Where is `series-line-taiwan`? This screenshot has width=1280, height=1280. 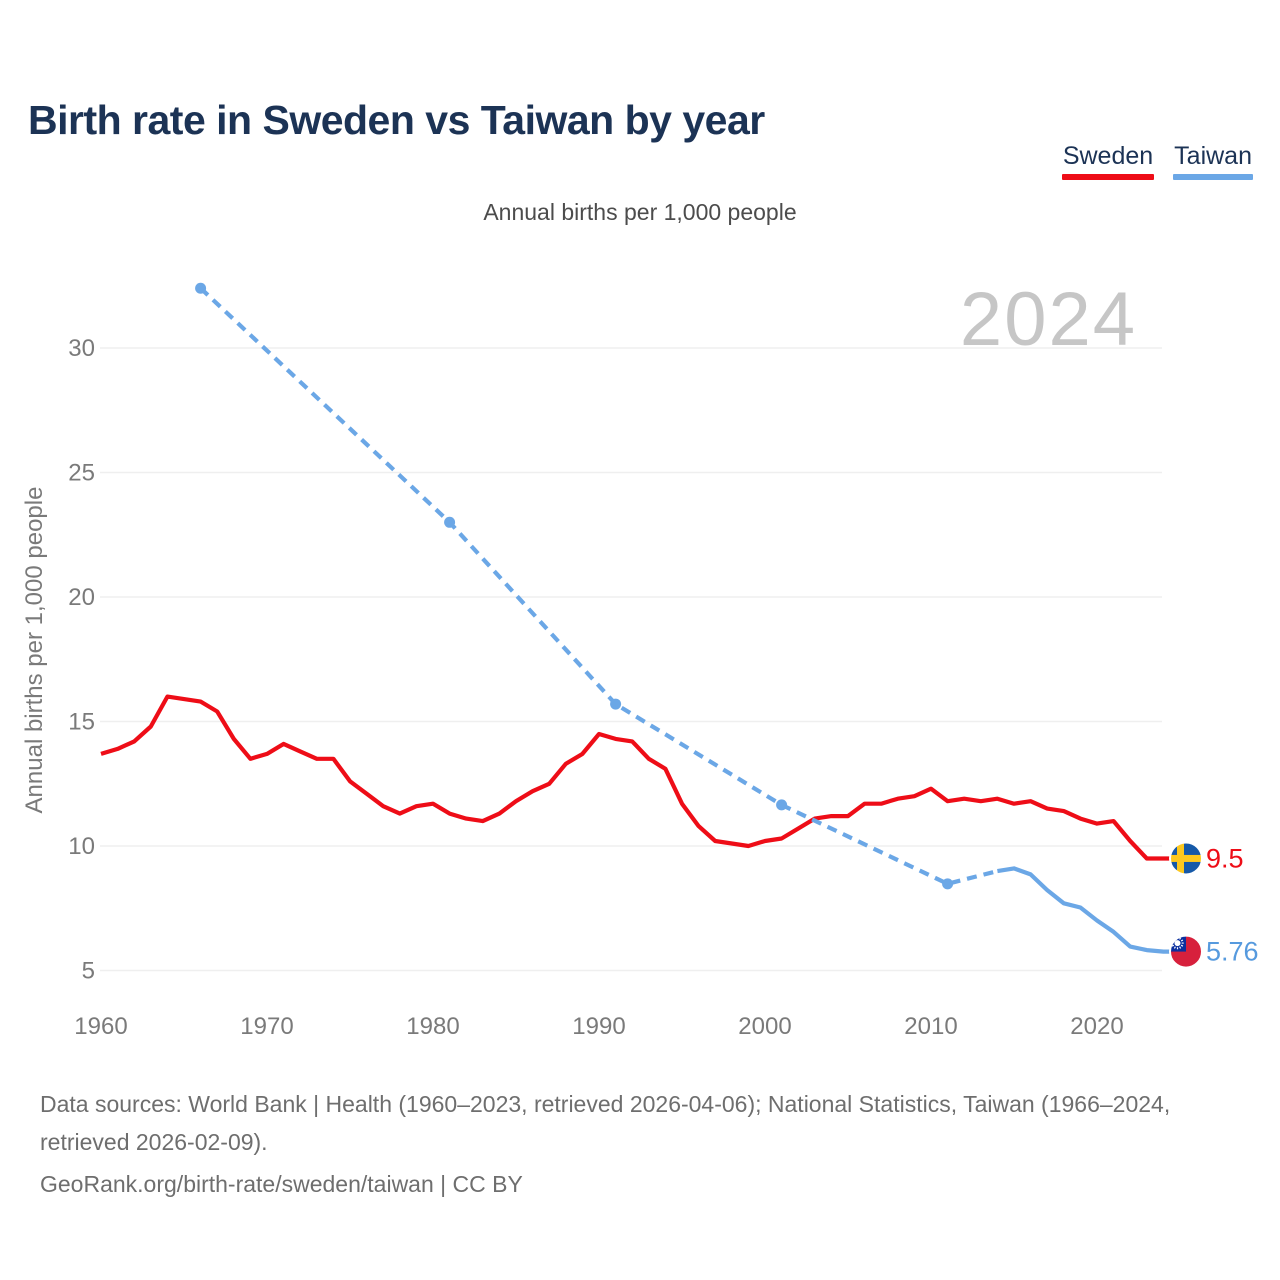
series-line-taiwan is located at coordinates (1085, 910).